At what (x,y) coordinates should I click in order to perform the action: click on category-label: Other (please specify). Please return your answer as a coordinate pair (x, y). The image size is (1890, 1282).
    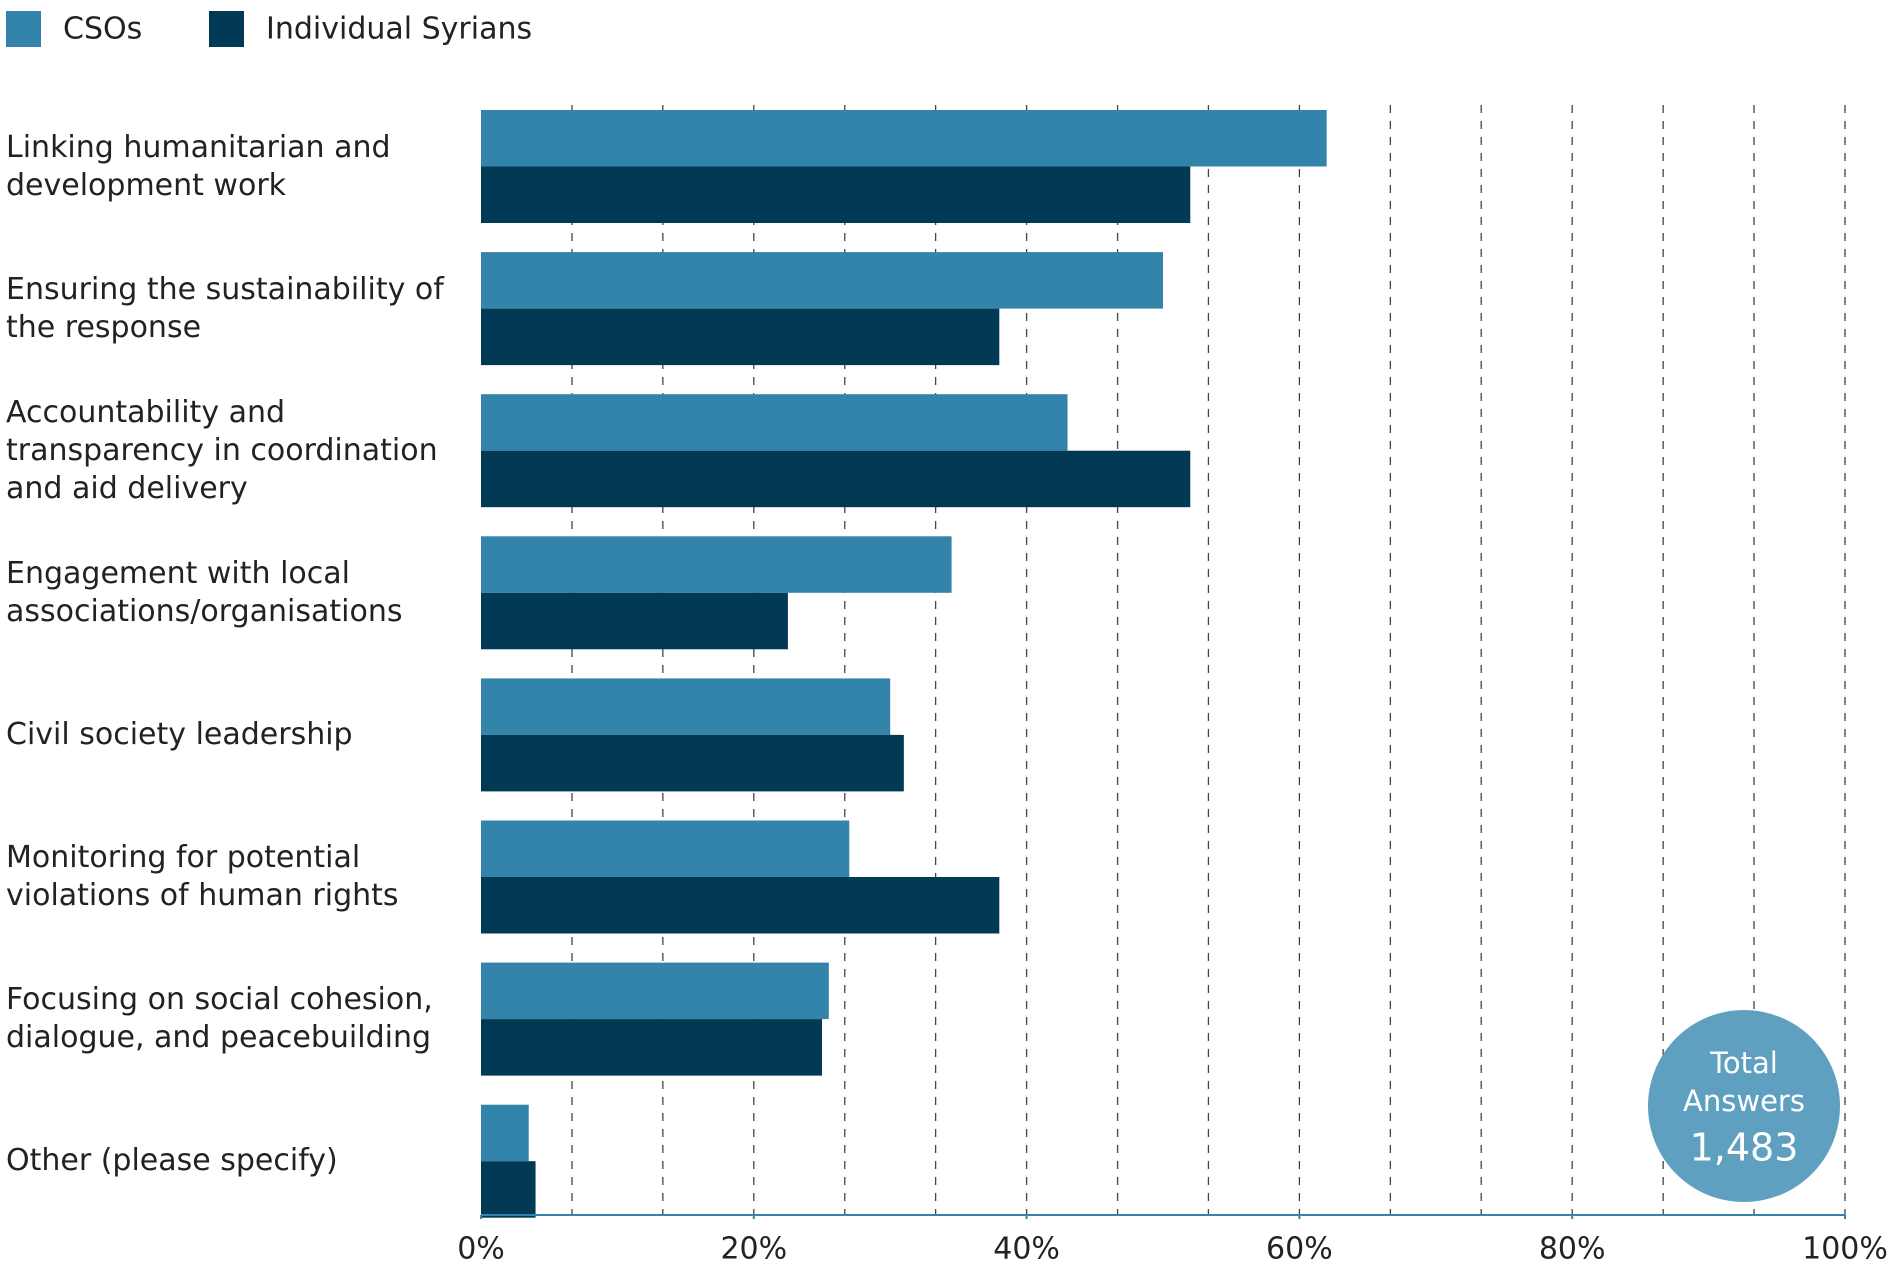
    Looking at the image, I should click on (172, 1161).